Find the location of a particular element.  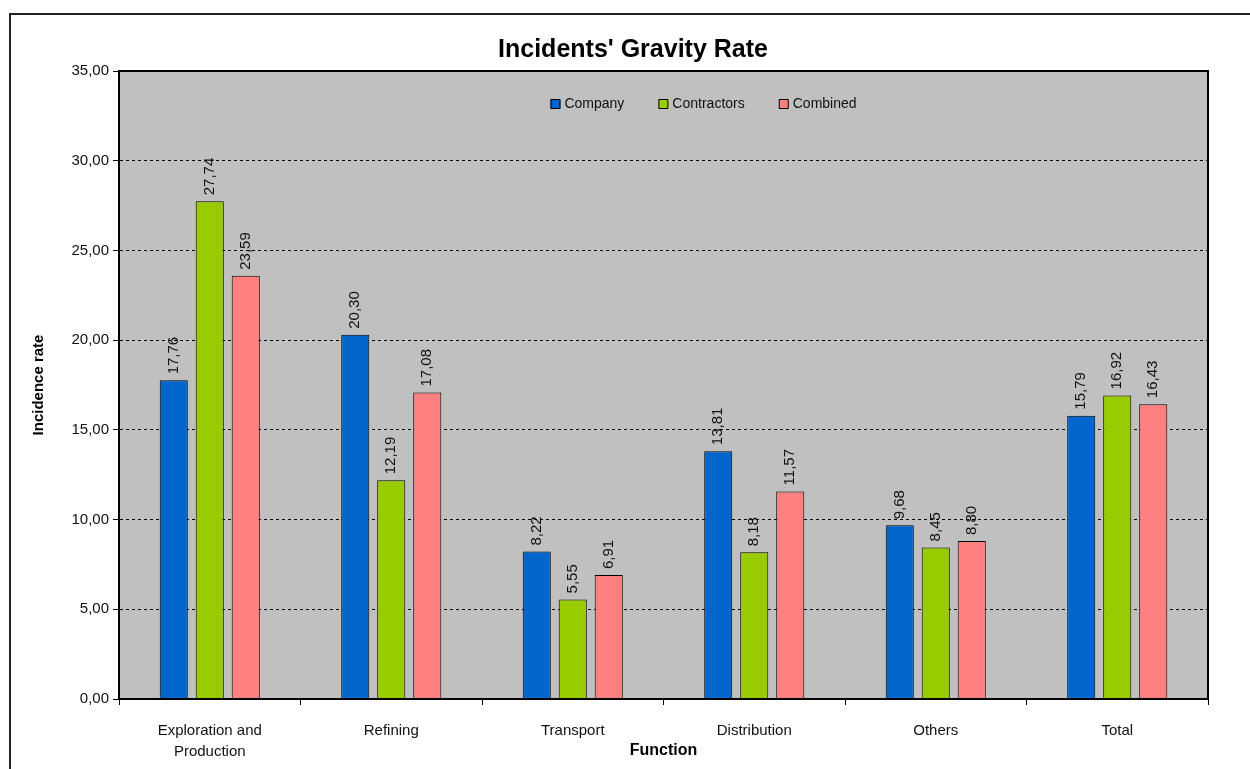

x-tick-label: Total is located at coordinates (1117, 729).